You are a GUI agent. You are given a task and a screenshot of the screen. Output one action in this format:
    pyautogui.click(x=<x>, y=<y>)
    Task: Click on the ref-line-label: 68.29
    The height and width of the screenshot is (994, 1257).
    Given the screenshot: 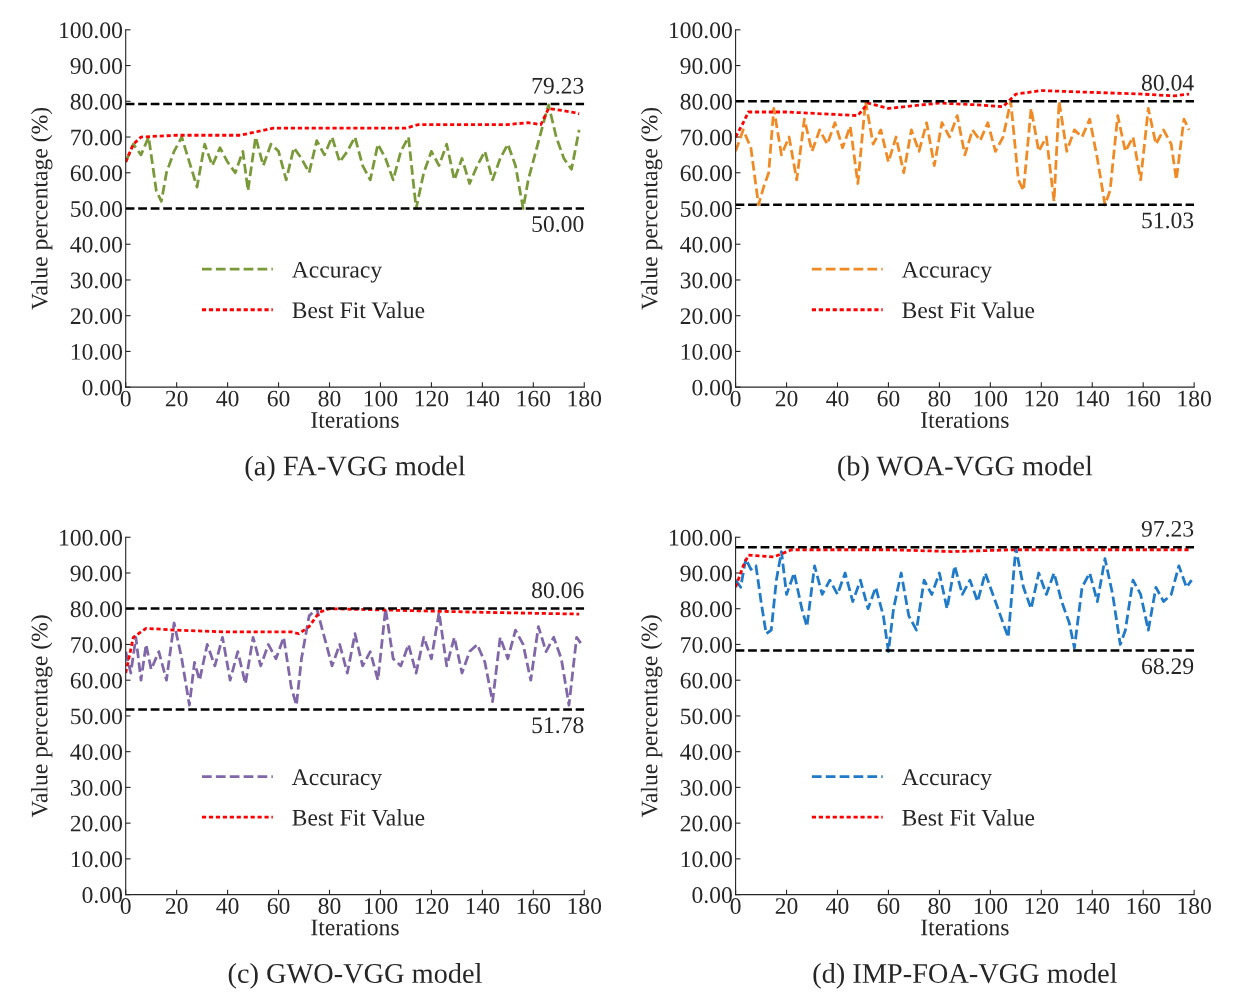 What is the action you would take?
    pyautogui.click(x=1168, y=666)
    